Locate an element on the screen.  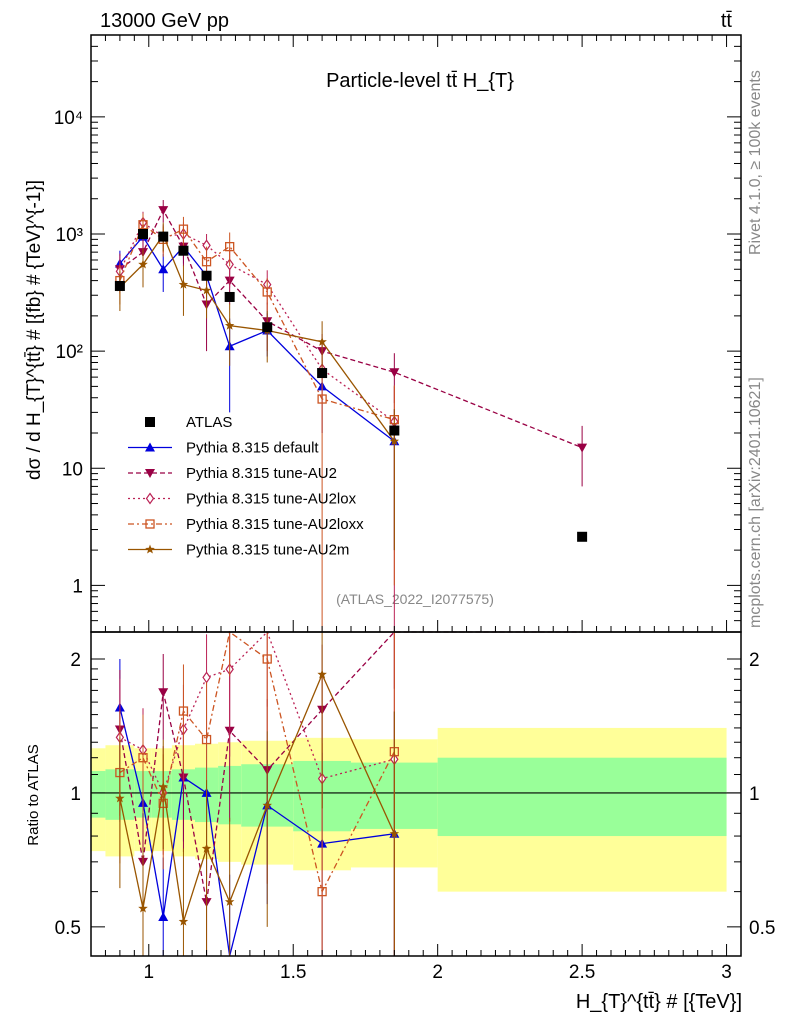
legend-label: Pythia 8.315 tune-AU2lox is located at coordinates (271, 499).